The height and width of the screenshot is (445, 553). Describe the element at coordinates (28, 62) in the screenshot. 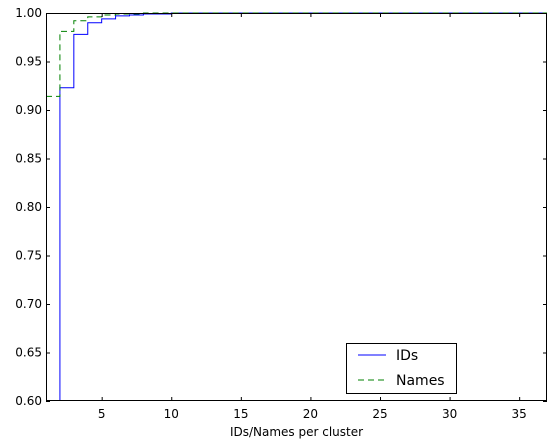

I see `y-tick-label: 0.95` at that location.